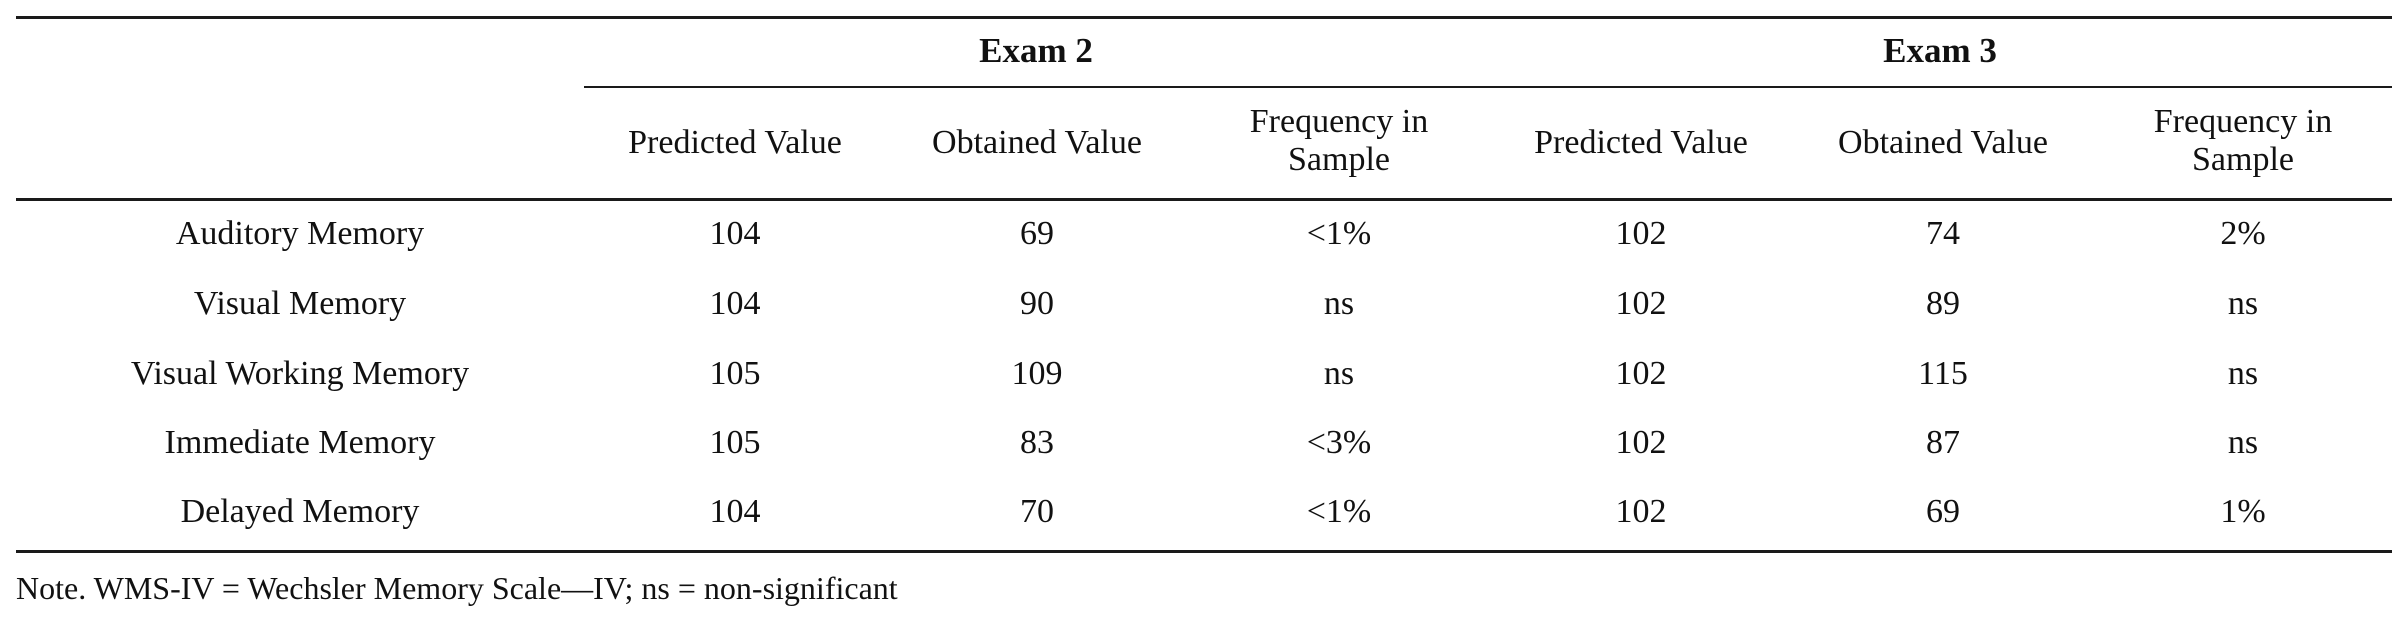 The image size is (2403, 640). What do you see at coordinates (1037, 373) in the screenshot?
I see `table-cell: 109` at bounding box center [1037, 373].